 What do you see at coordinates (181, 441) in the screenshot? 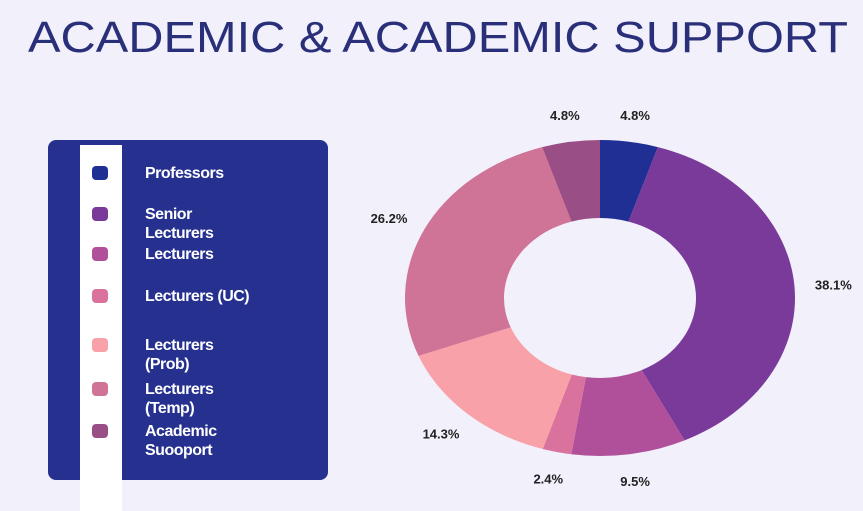
I see `legend-label: Academic Suooport` at bounding box center [181, 441].